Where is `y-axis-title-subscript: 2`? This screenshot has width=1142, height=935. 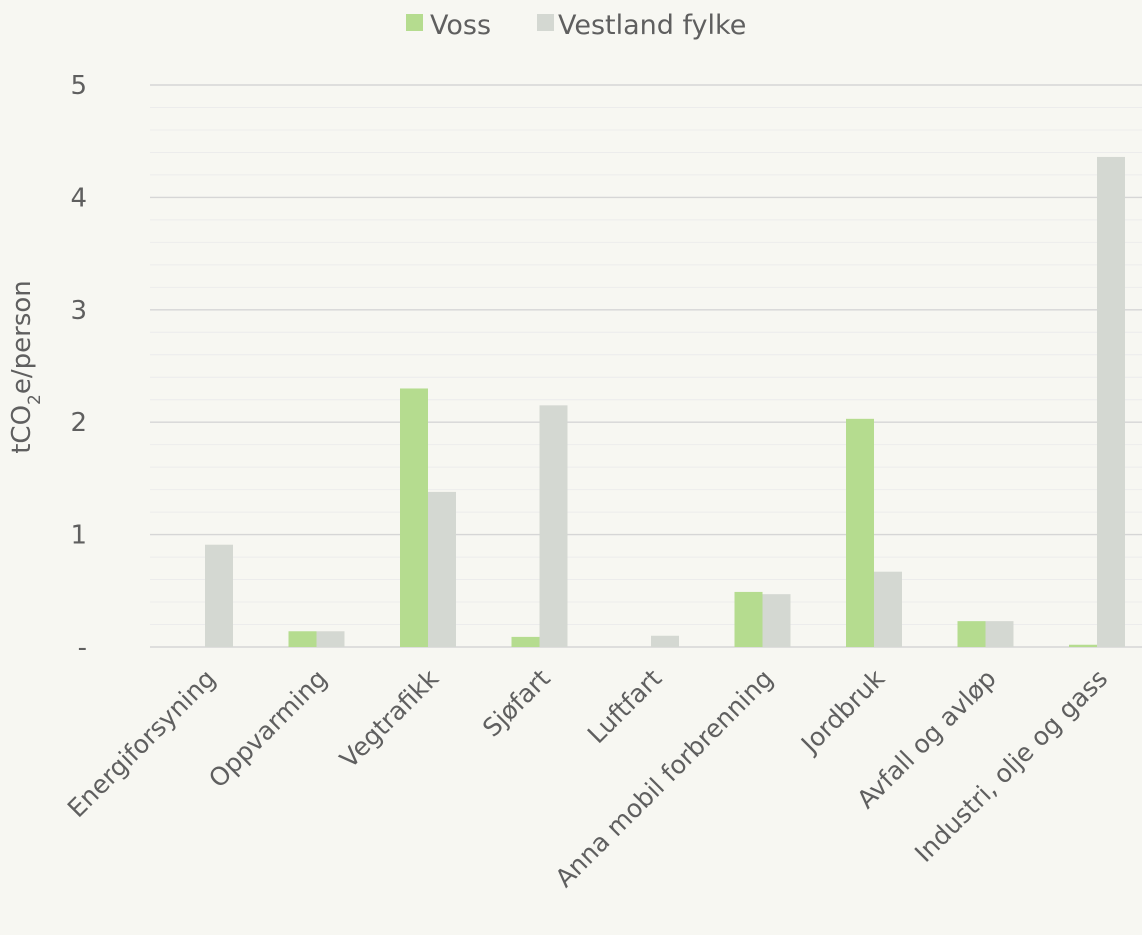 y-axis-title-subscript: 2 is located at coordinates (35, 399).